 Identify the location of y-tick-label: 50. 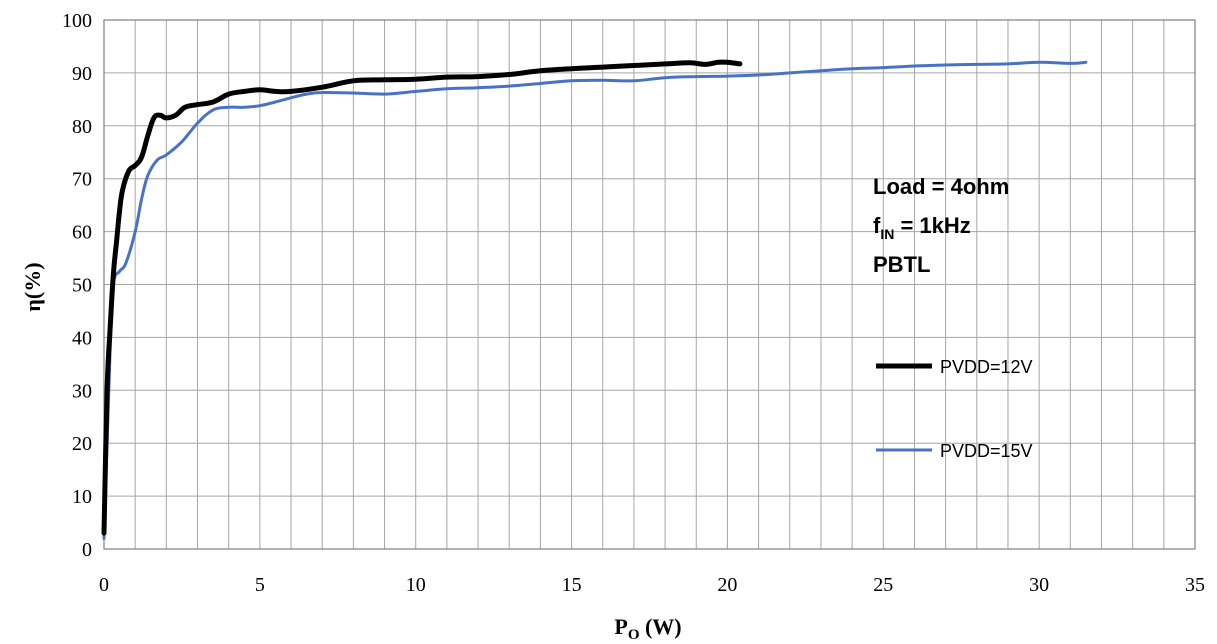
(82, 286).